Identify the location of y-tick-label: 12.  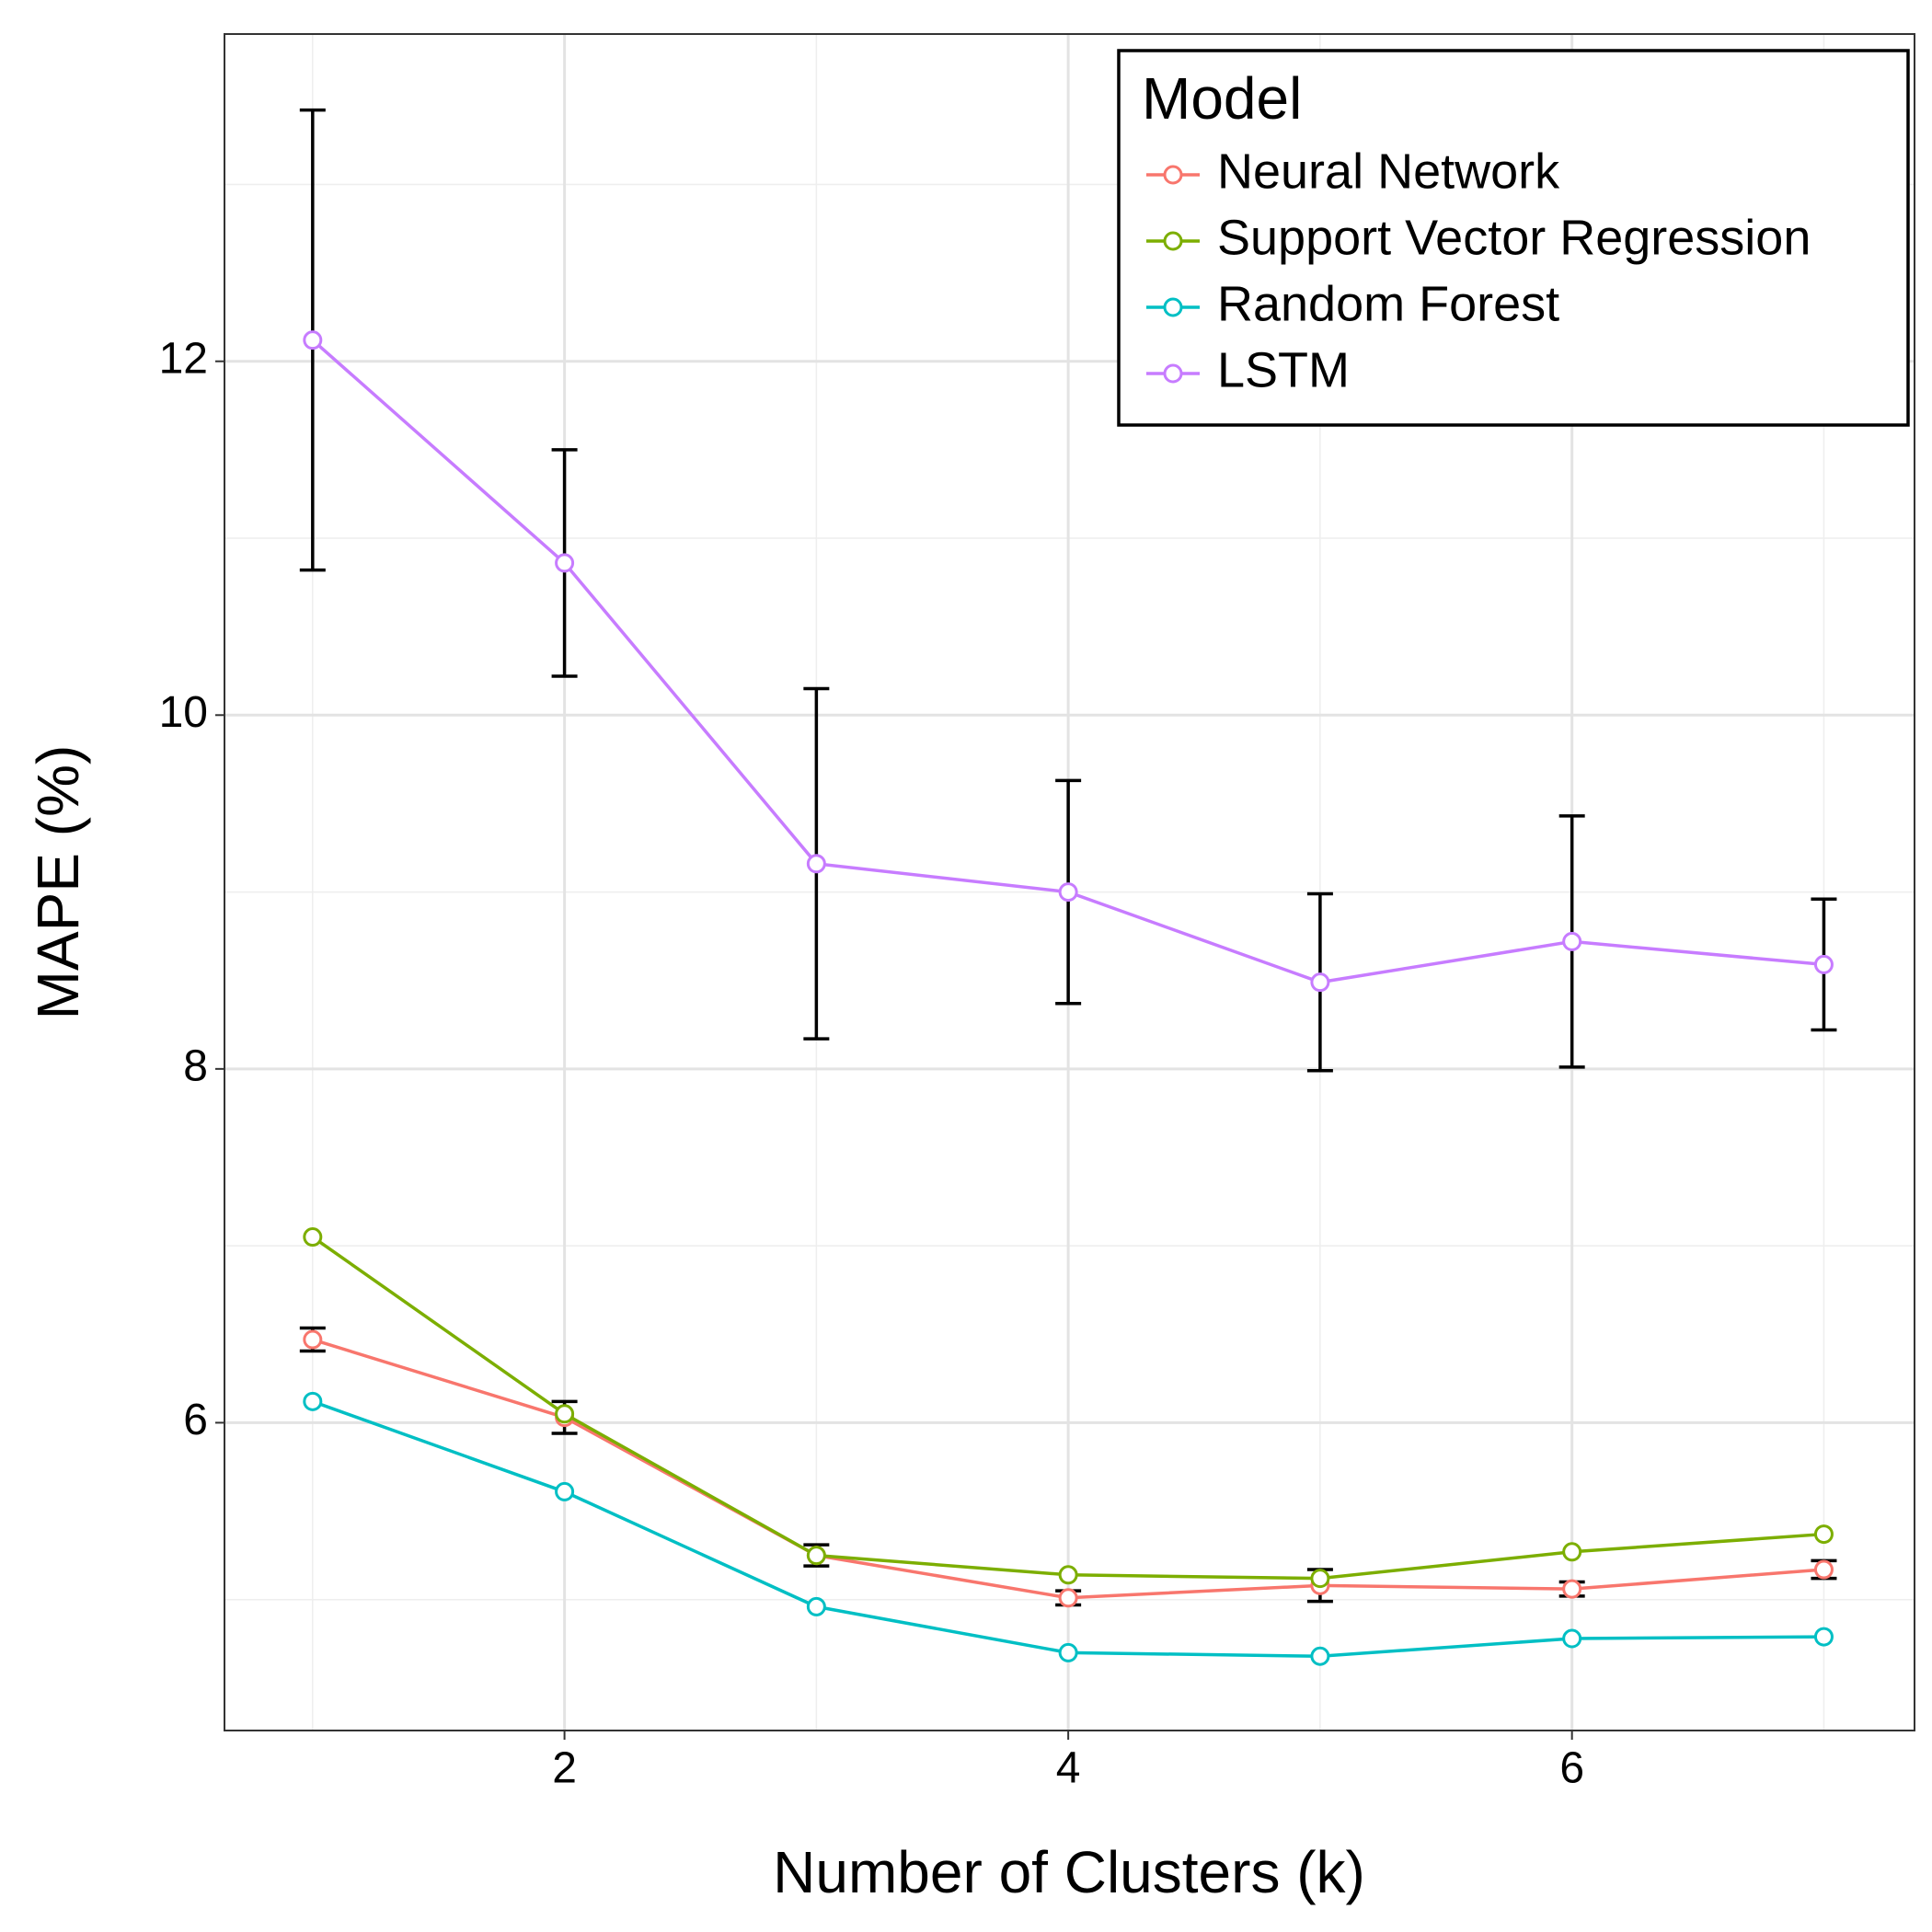
(183, 358).